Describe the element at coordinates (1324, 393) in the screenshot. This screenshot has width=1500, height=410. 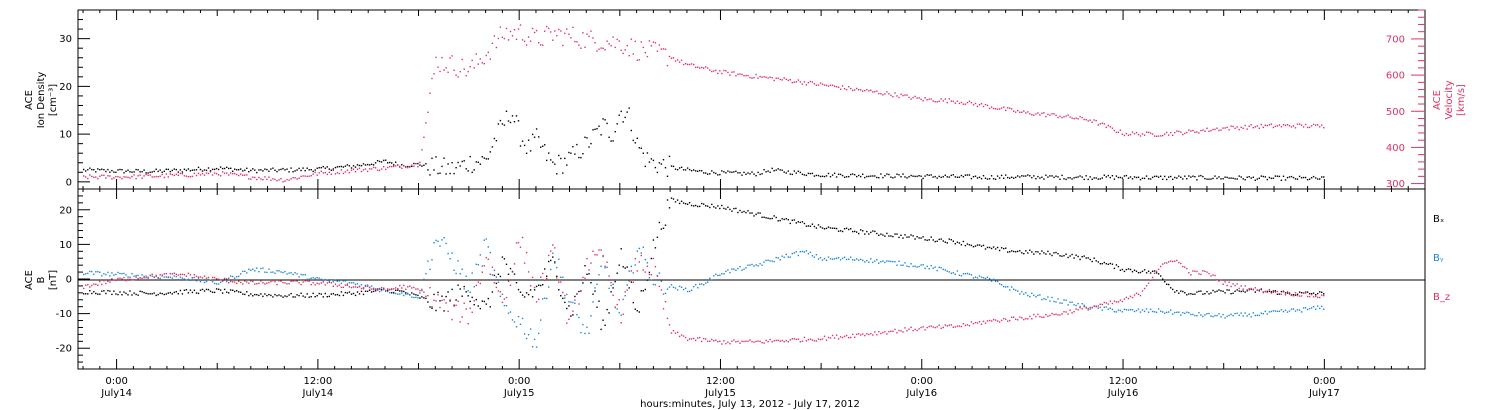
I see `x-tick-label-date: July17` at that location.